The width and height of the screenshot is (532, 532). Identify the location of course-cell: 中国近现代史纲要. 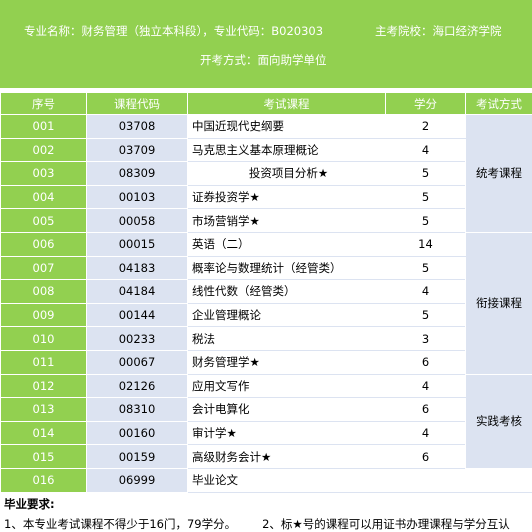
(286, 126).